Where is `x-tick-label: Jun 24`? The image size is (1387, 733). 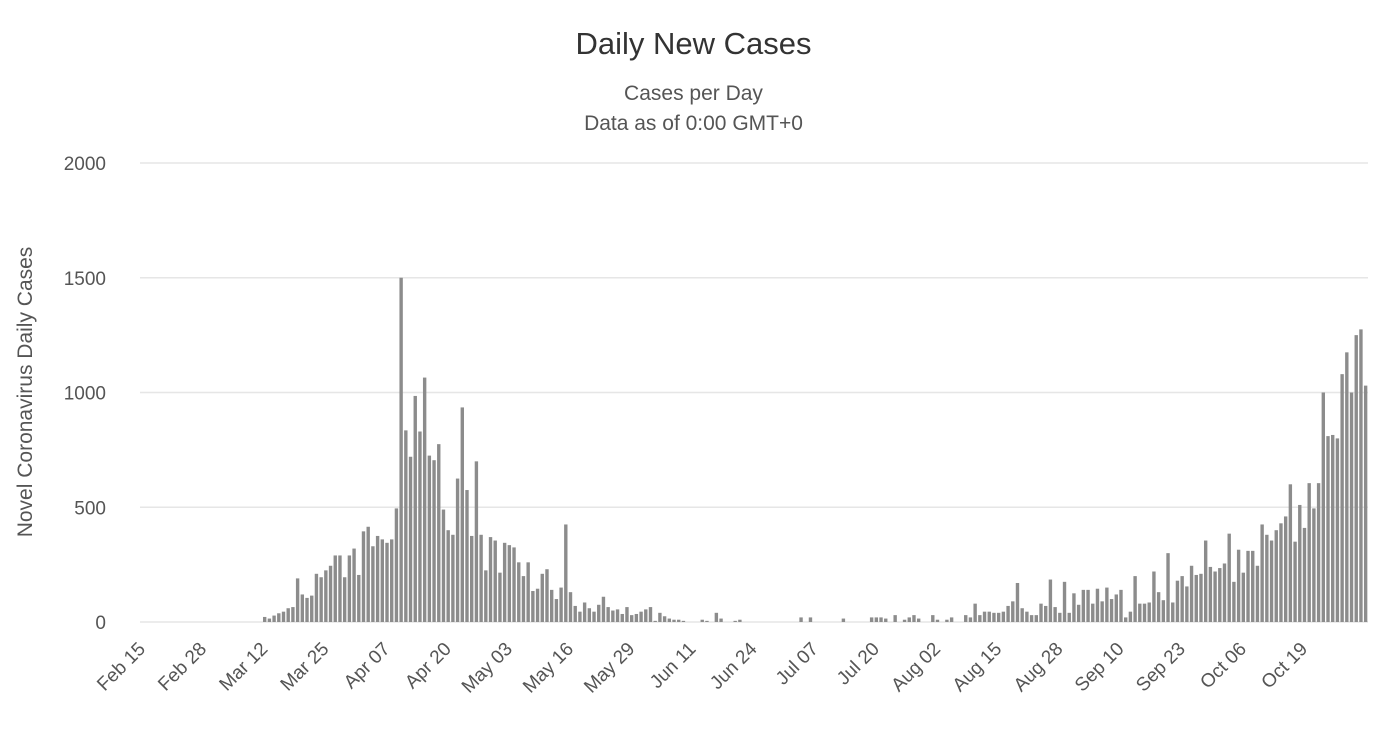
x-tick-label: Jun 24 is located at coordinates (733, 665).